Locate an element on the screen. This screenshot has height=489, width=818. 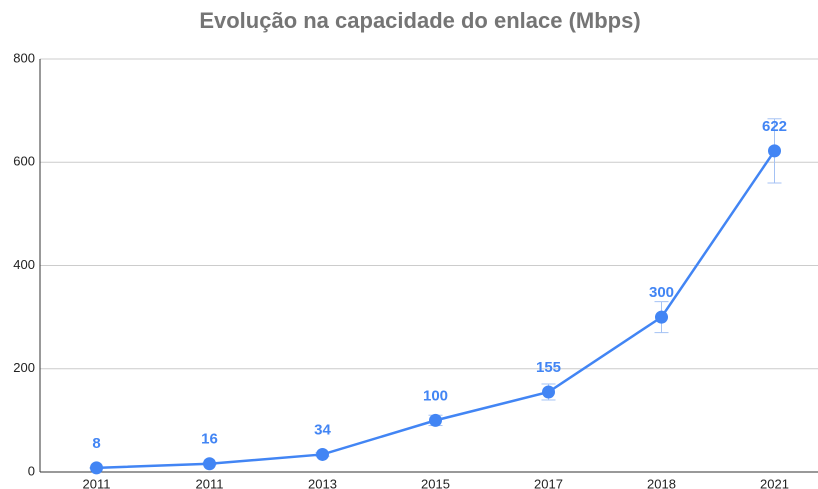
x-tick-label: 2015 is located at coordinates (435, 482).